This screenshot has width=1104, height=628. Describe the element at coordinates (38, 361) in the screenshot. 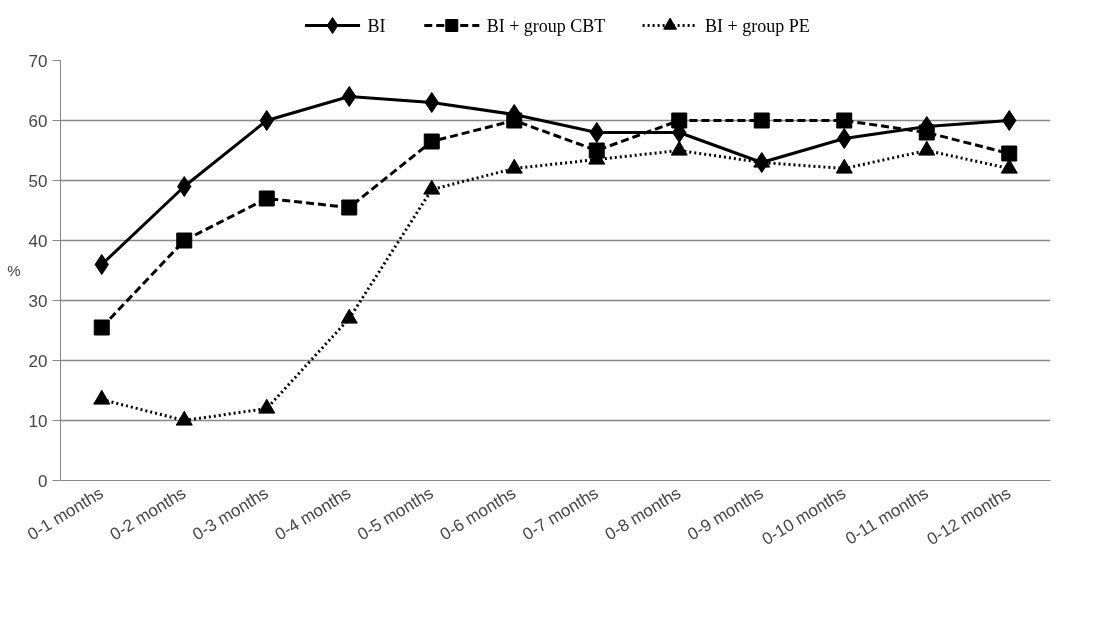

I see `y-tick-label: 20` at that location.